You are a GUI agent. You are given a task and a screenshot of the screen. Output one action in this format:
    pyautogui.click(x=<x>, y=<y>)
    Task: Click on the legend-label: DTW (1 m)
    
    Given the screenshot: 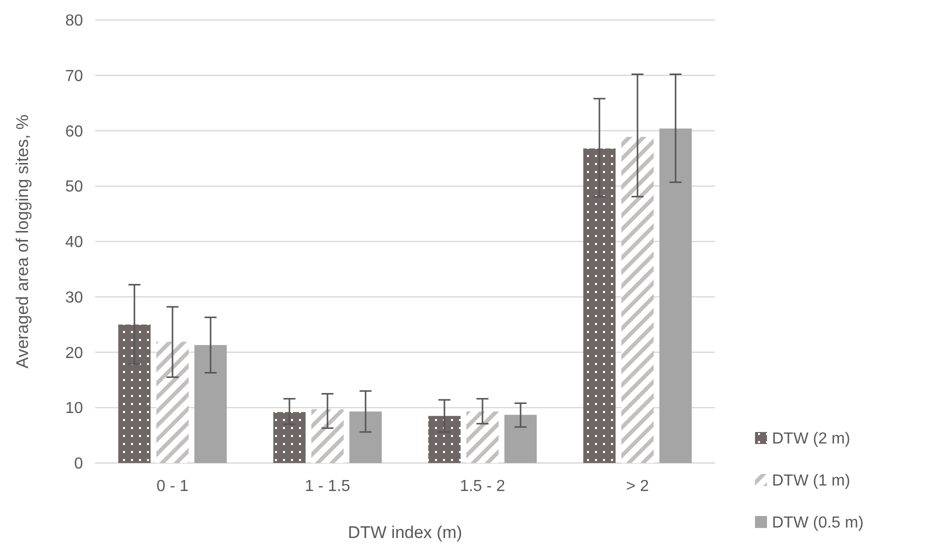 What is the action you would take?
    pyautogui.click(x=811, y=481)
    